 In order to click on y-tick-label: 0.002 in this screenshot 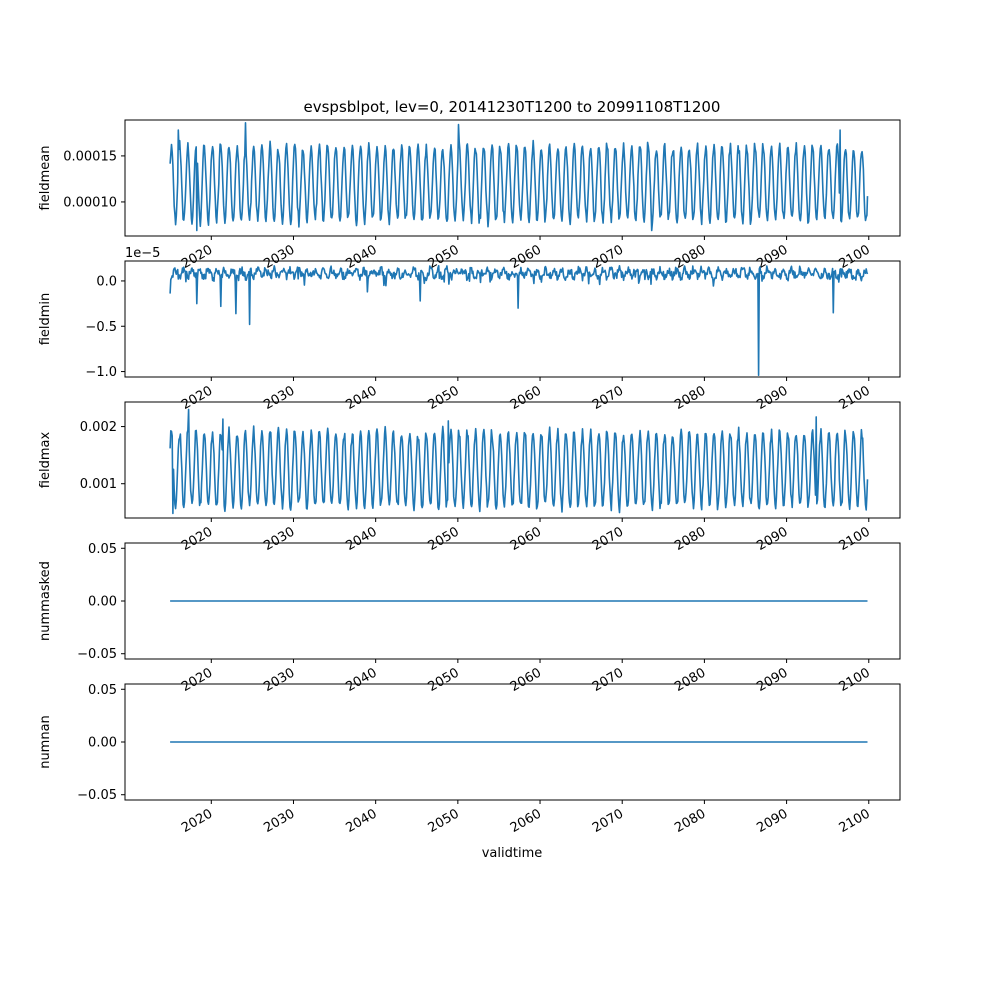, I will do `click(98, 427)`.